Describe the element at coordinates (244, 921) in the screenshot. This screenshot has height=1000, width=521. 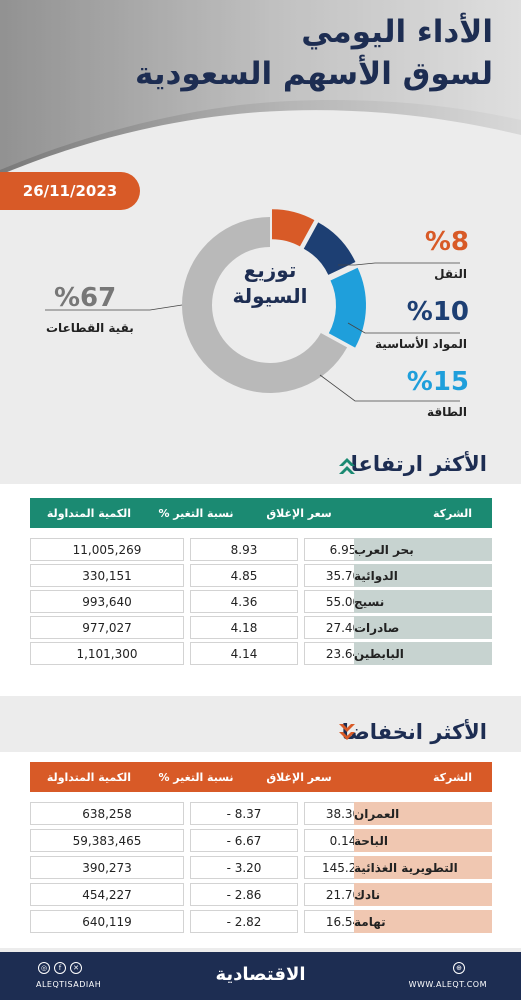
I see `change-cell: - 2.82` at that location.